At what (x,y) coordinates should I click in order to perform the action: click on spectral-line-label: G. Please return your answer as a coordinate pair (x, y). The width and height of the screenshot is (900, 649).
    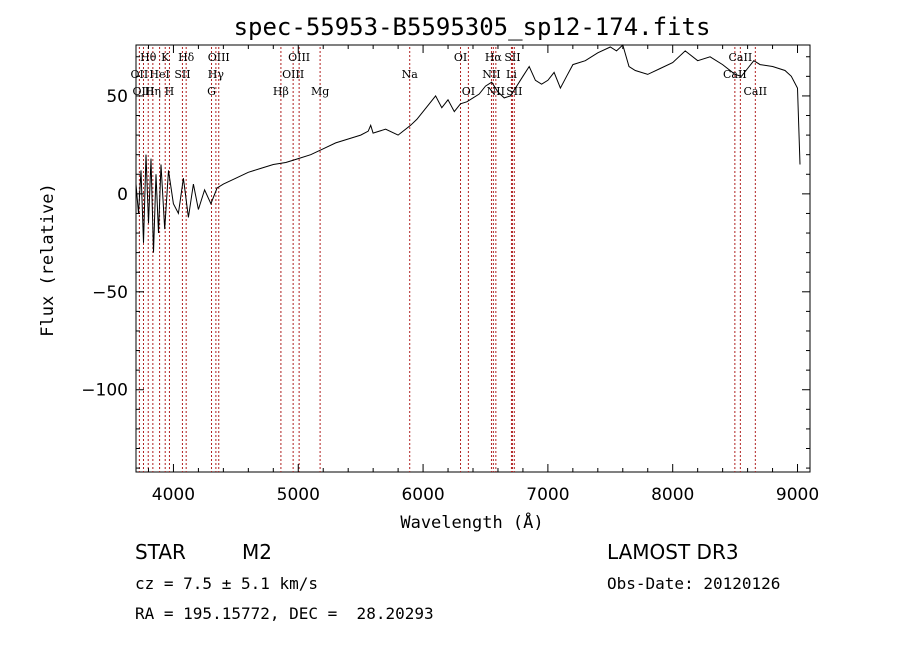
    Looking at the image, I should click on (211, 91).